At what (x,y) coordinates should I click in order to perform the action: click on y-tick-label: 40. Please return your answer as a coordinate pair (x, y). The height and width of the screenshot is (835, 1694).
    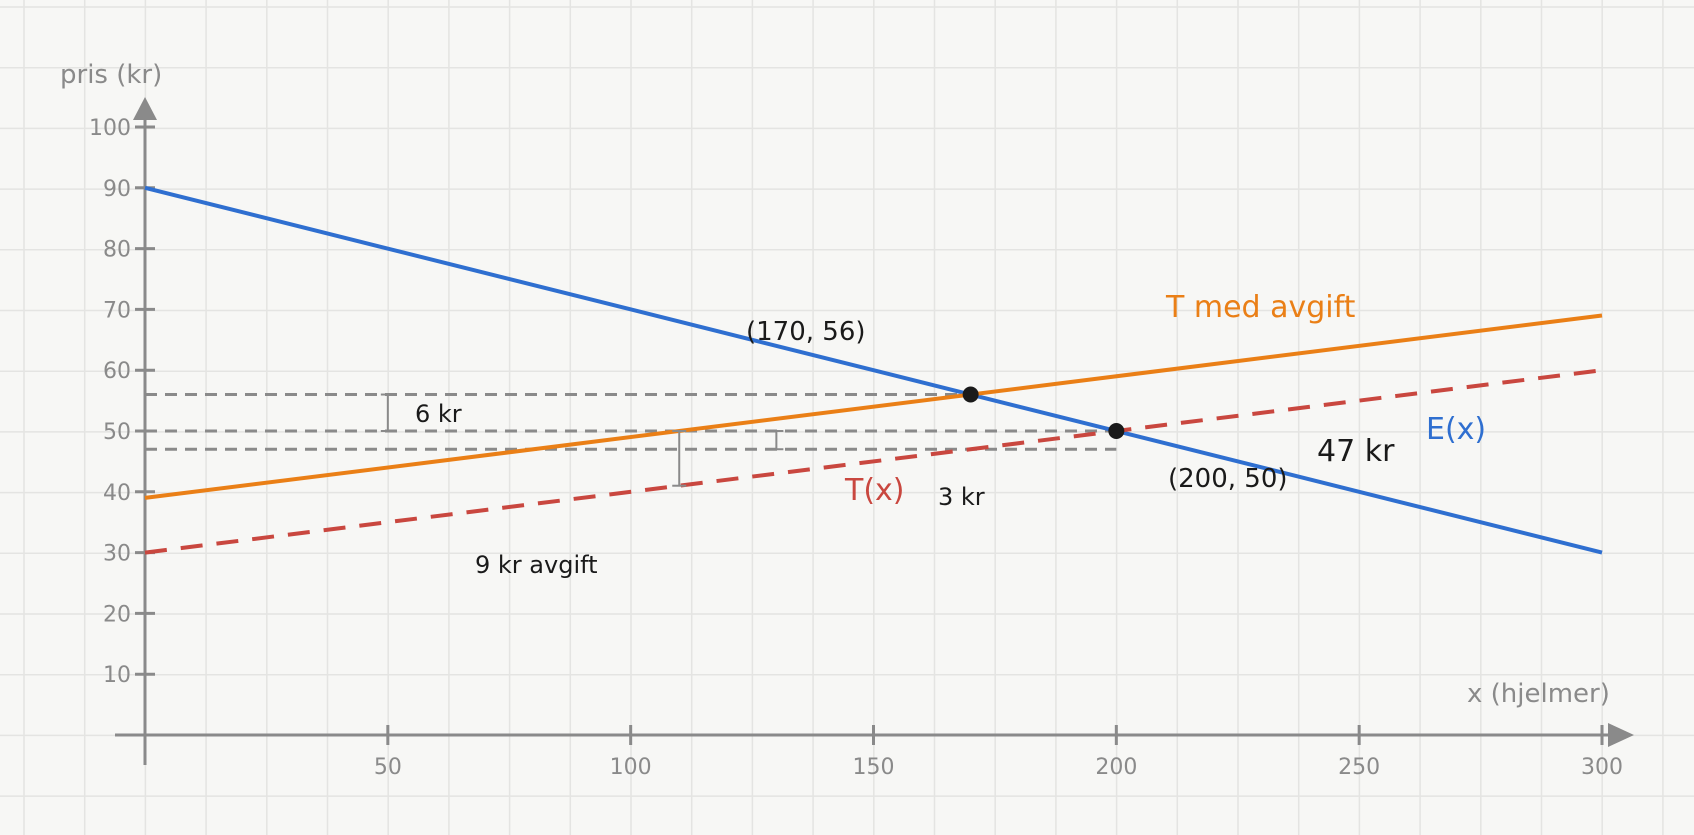
    Looking at the image, I should click on (117, 493).